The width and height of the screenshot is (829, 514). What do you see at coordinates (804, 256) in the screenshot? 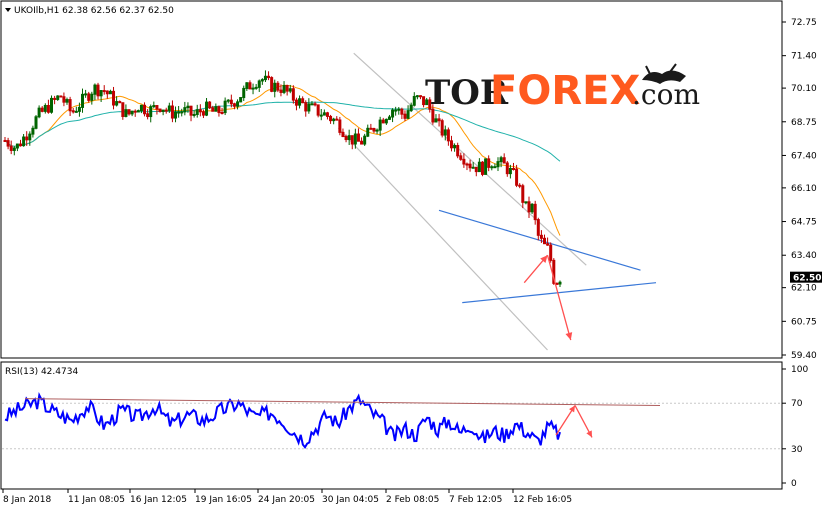
I see `price-tick-label: 63.40` at bounding box center [804, 256].